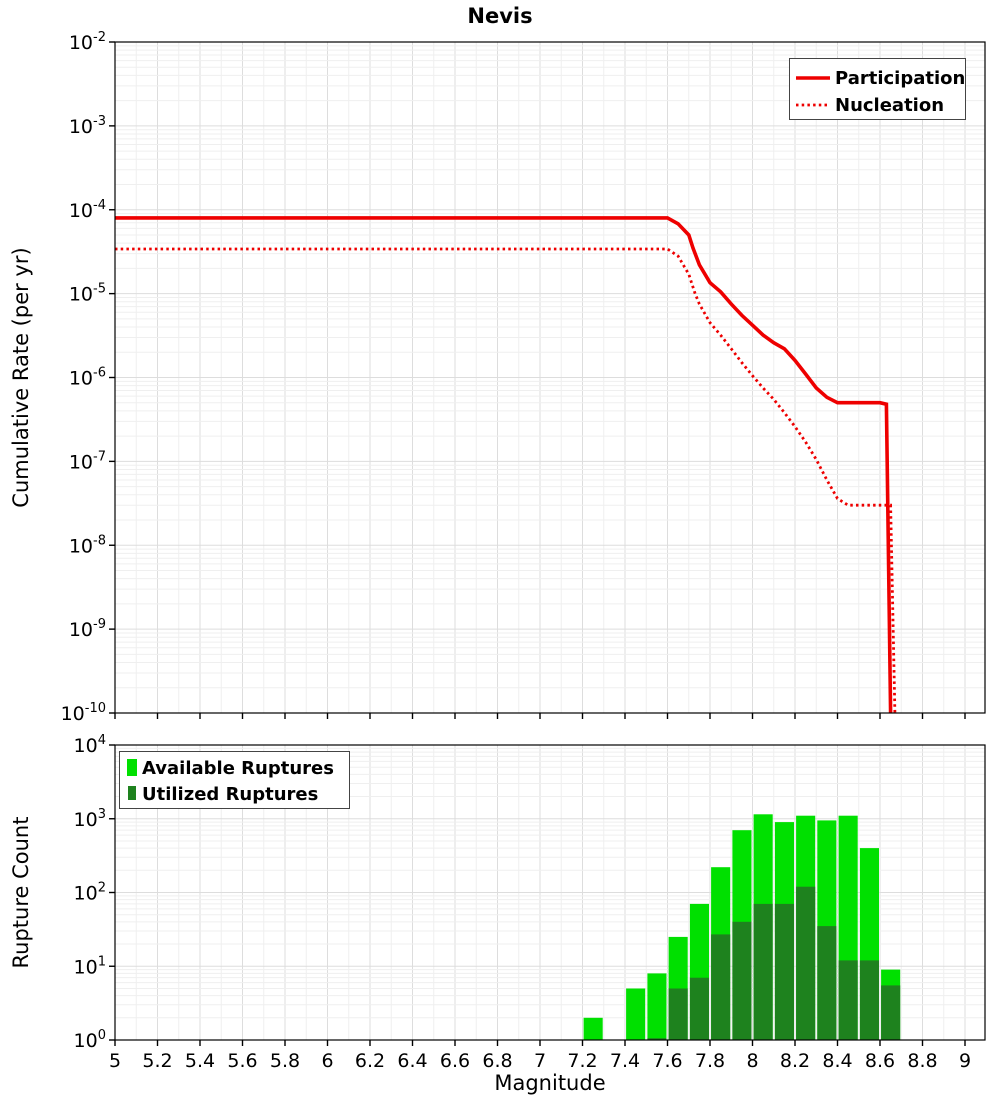  I want to click on x-tick-label: 8.6, so click(880, 1061).